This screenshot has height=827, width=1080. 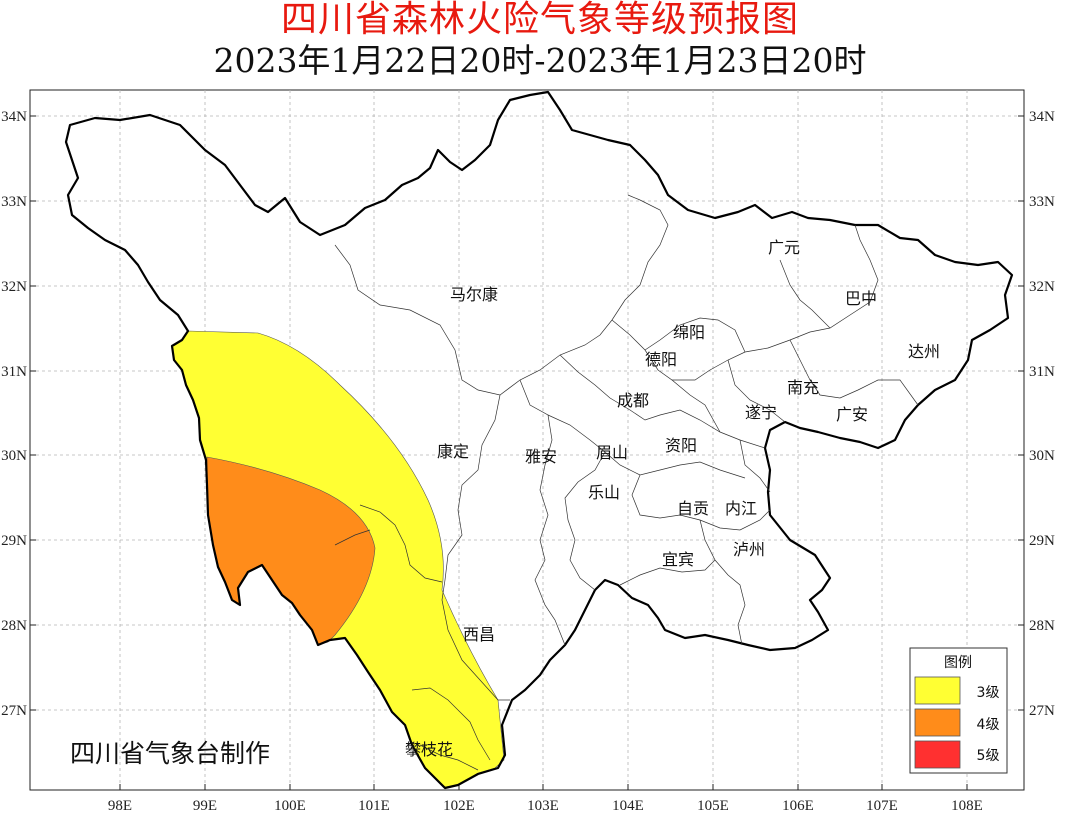 I want to click on legend-label-level-5: 5级, so click(x=988, y=756).